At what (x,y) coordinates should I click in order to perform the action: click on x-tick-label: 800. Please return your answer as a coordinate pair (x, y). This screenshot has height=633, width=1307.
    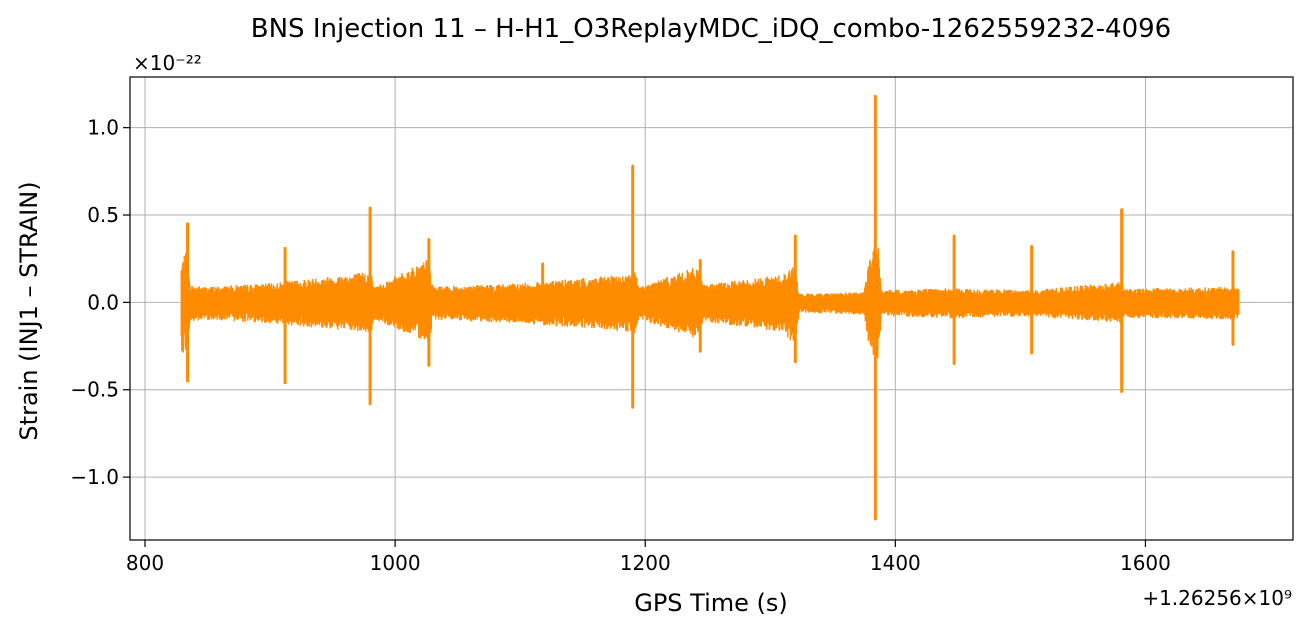
    Looking at the image, I should click on (145, 563).